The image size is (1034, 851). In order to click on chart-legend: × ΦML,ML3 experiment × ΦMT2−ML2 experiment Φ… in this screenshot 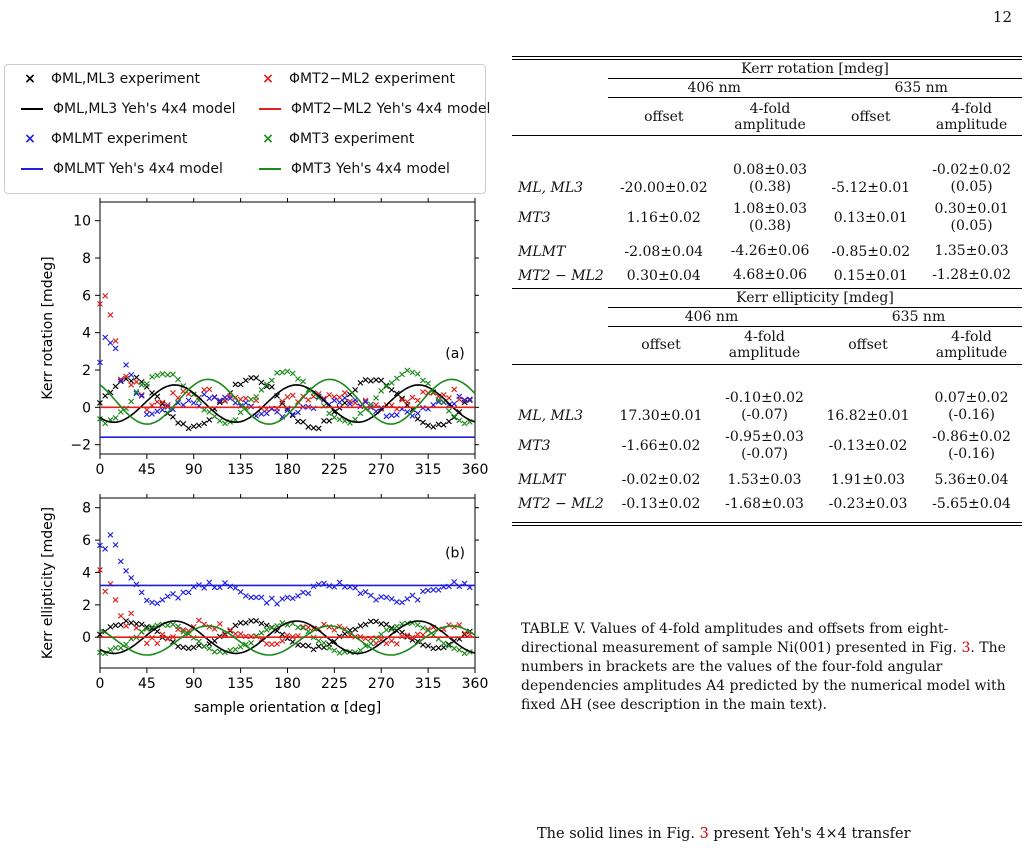, I will do `click(247, 129)`.